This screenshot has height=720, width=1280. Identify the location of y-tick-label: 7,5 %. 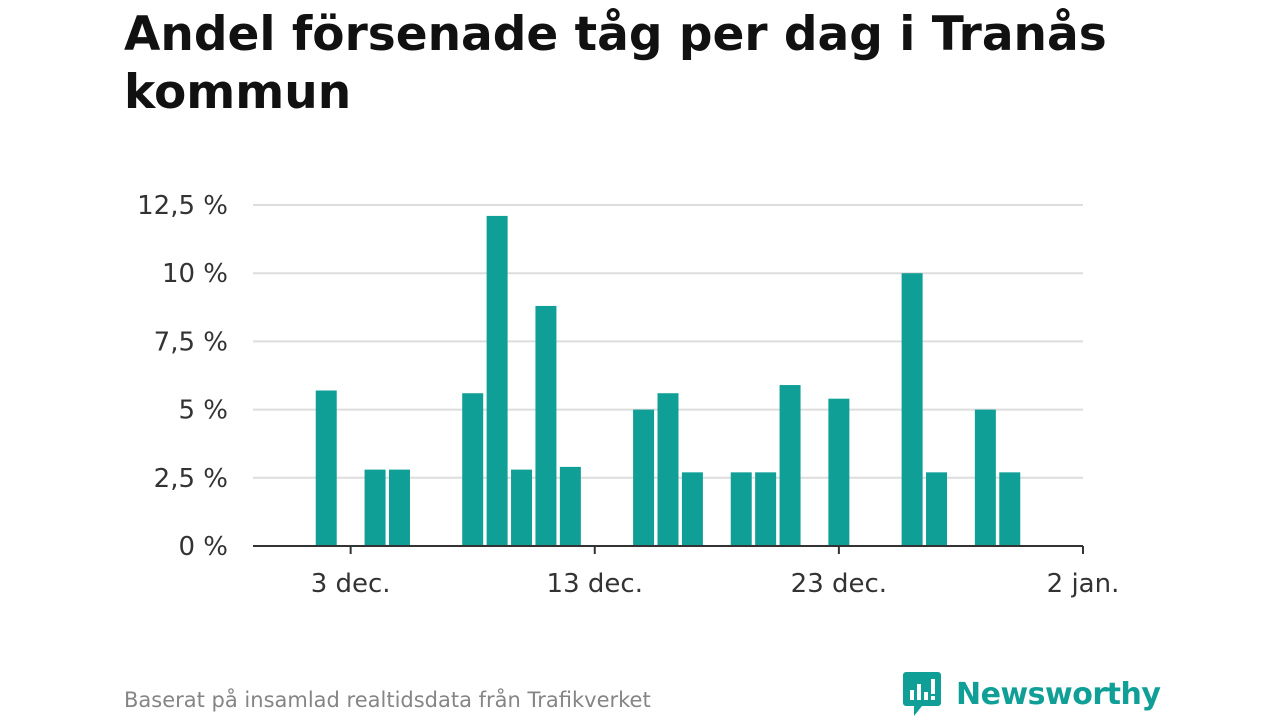
(191, 342).